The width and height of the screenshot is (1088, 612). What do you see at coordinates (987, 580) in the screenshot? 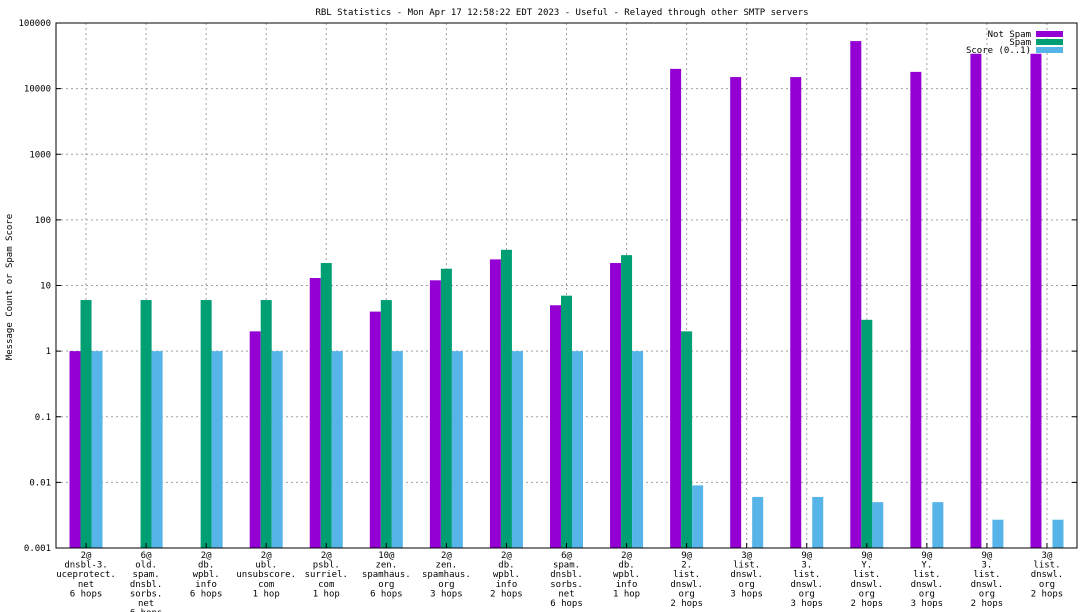
I see `x-tick-label: 9@ 3. list. dnswl. org 2 hops` at bounding box center [987, 580].